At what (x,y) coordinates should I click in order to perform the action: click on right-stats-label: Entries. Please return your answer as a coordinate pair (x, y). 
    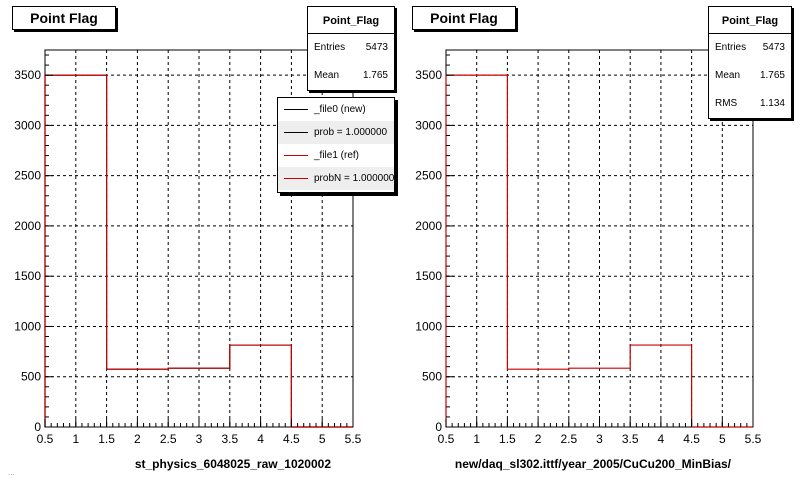
    Looking at the image, I should click on (731, 47).